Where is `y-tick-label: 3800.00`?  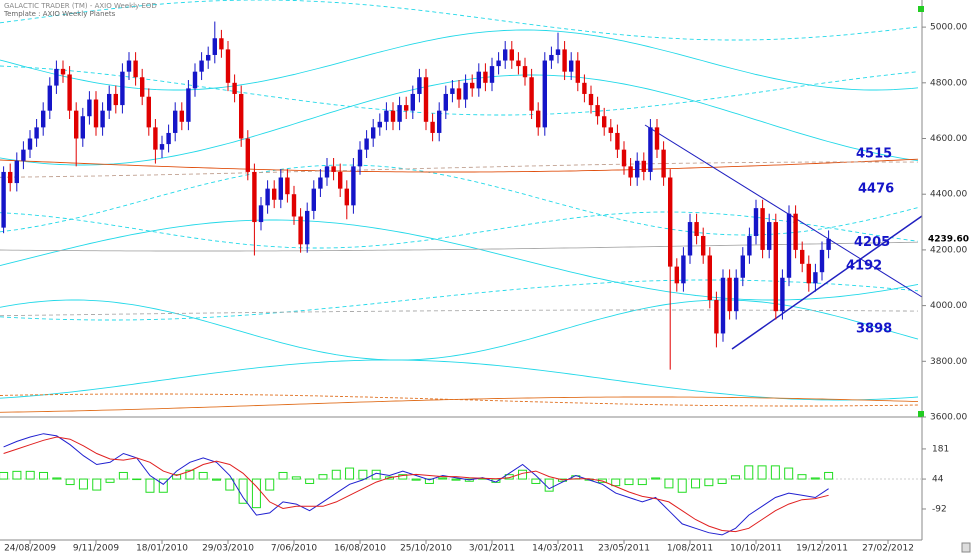
y-tick-label: 3800.00 is located at coordinates (948, 362).